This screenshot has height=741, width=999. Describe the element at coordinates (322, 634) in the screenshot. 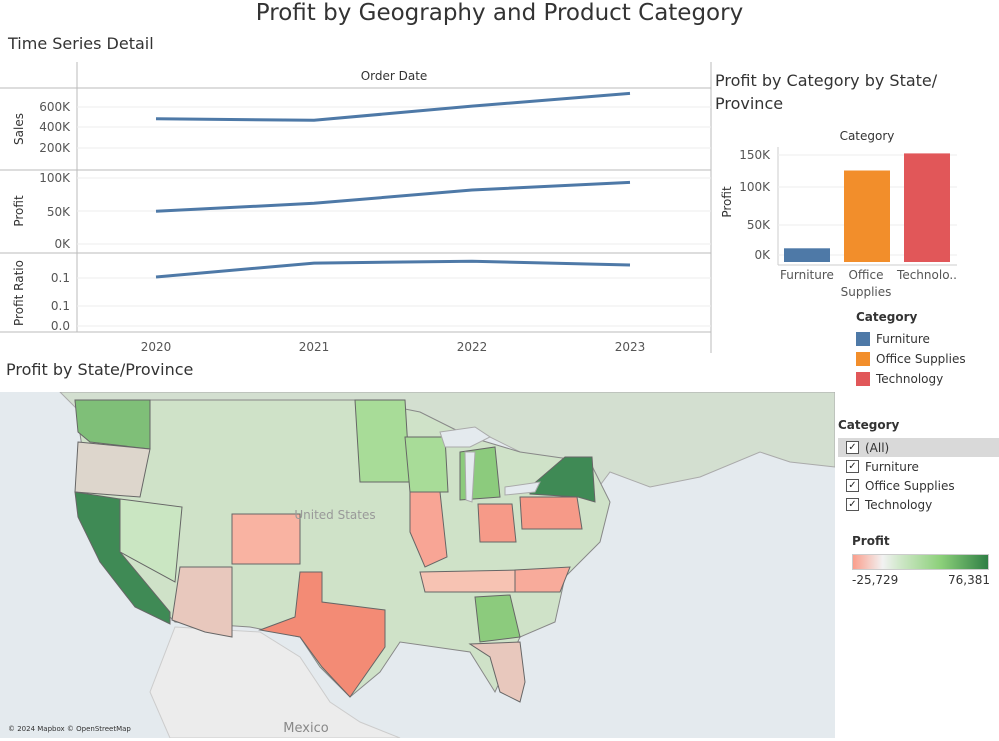

I see `state-texas` at that location.